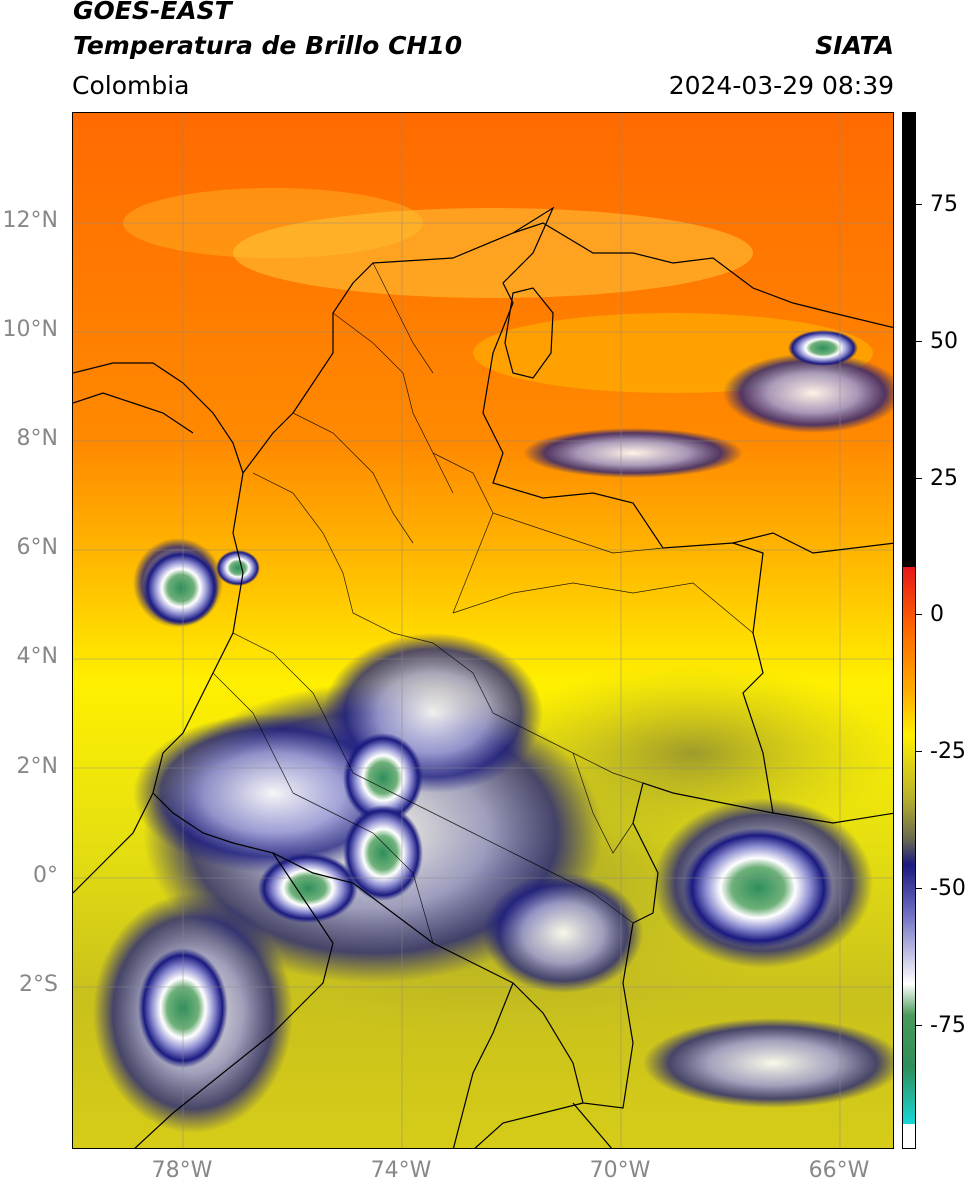  I want to click on colorbar-gradient, so click(909, 630).